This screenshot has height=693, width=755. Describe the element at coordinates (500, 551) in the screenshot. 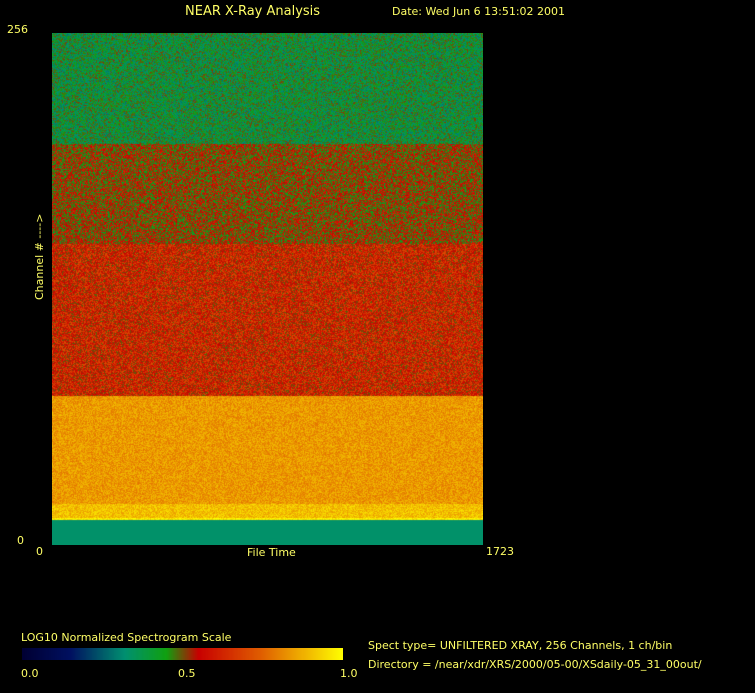

I see `x-tick-max: 1723` at that location.